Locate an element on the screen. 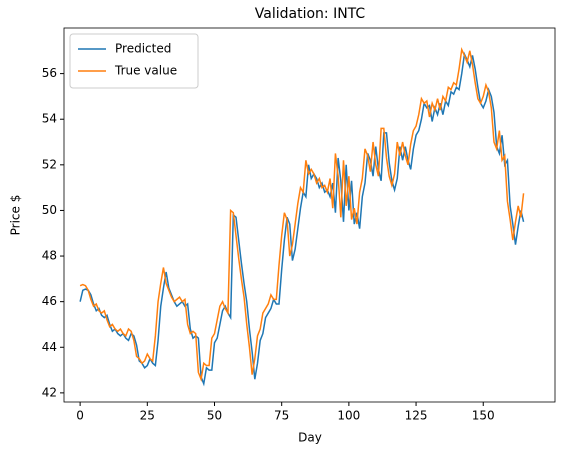  y-tick-label: 42 is located at coordinates (49, 392).